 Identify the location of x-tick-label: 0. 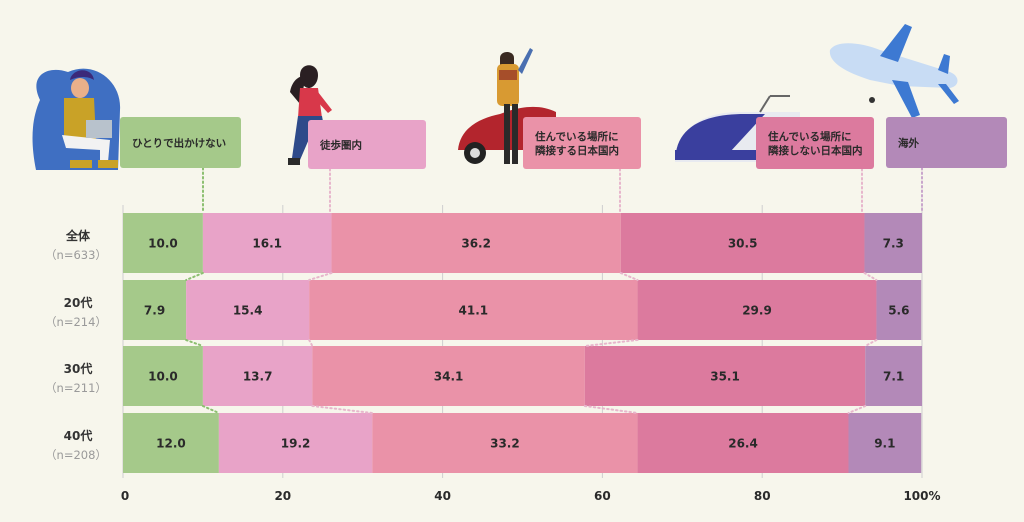
(125, 496).